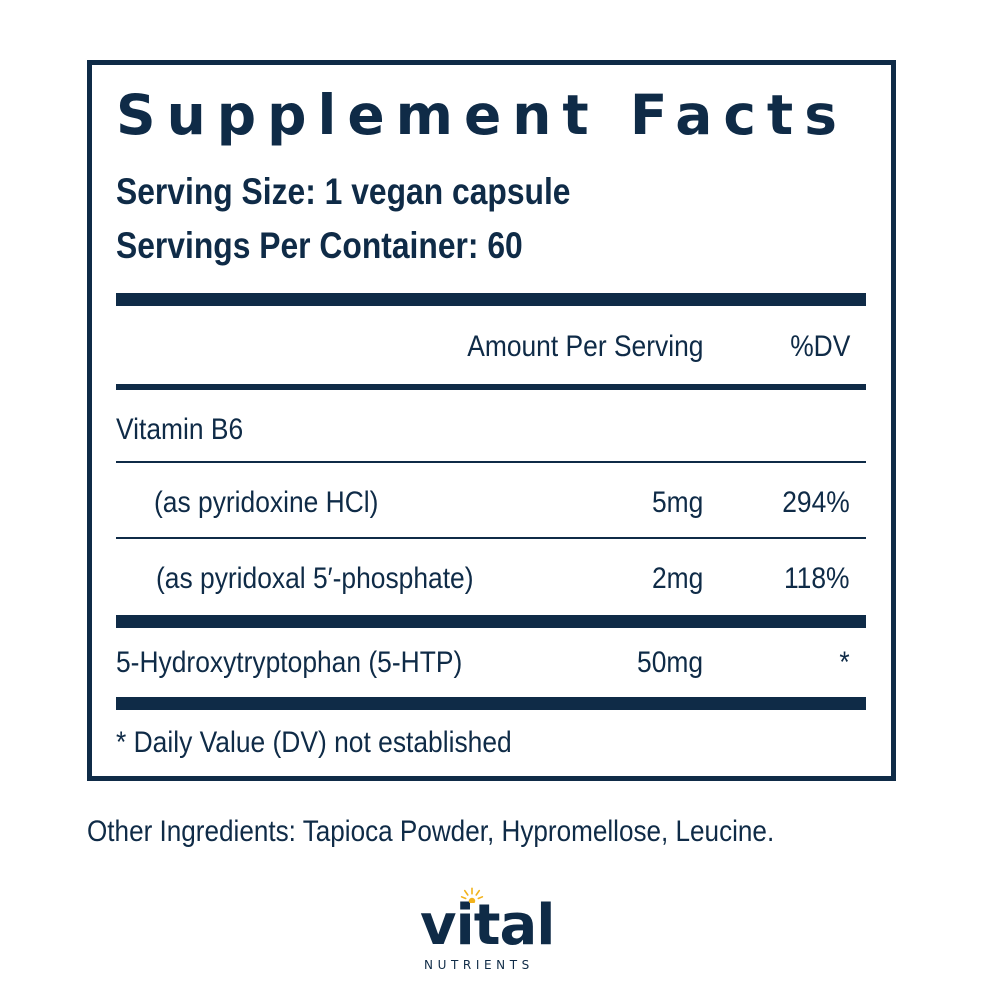  What do you see at coordinates (669, 662) in the screenshot?
I see `row-5-htp-amount: 50mg` at bounding box center [669, 662].